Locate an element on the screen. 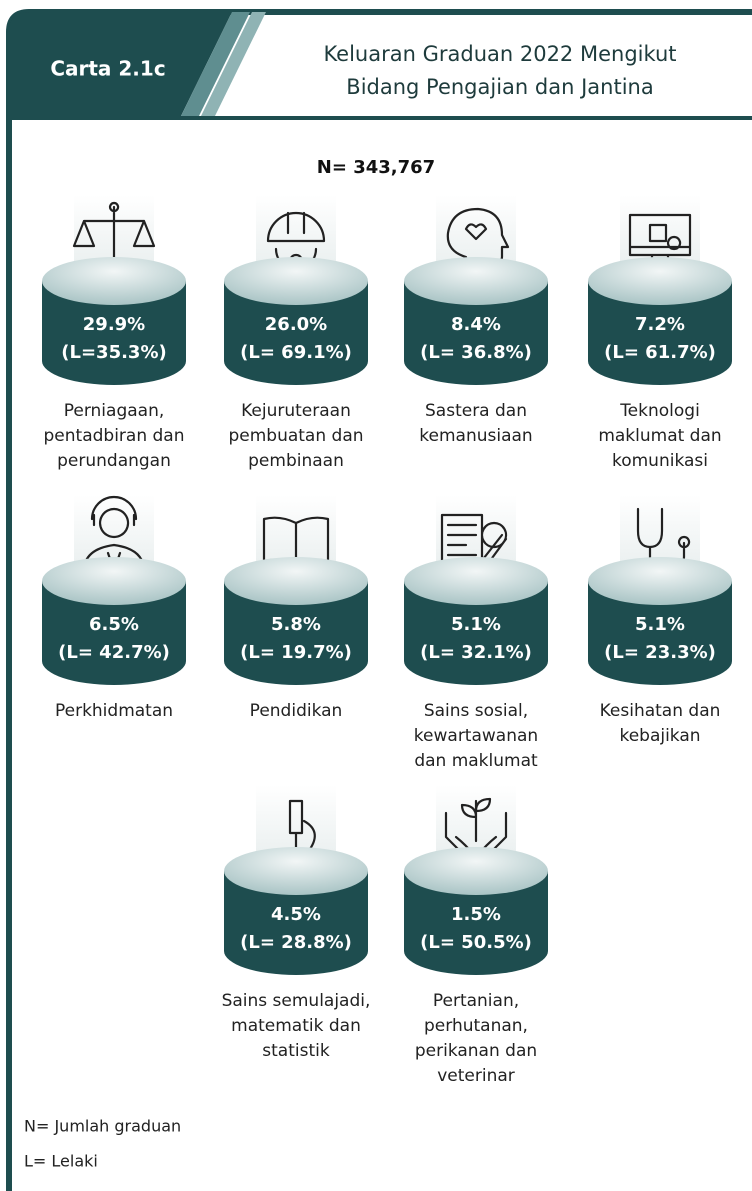 This screenshot has width=752, height=1191. field-label: matematik dan is located at coordinates (296, 1026).